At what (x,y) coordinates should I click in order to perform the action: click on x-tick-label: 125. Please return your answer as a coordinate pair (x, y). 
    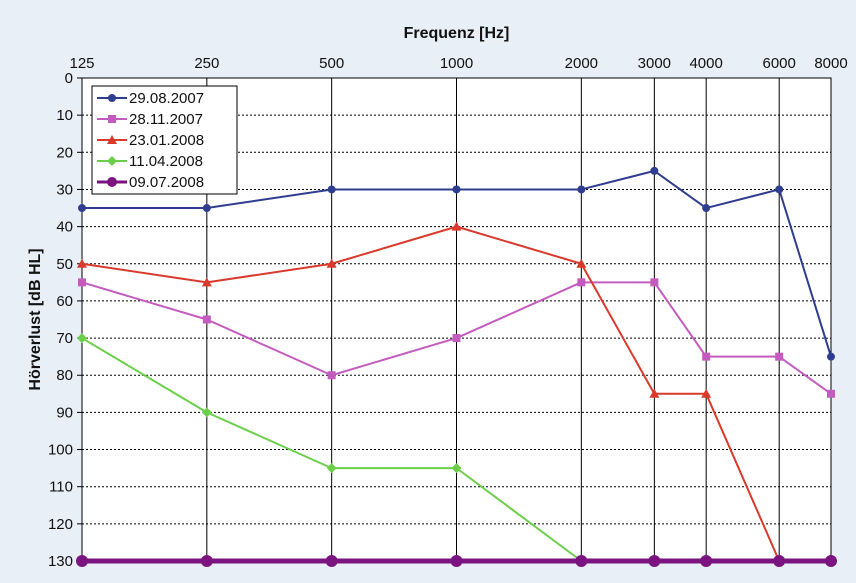
    Looking at the image, I should click on (81, 63).